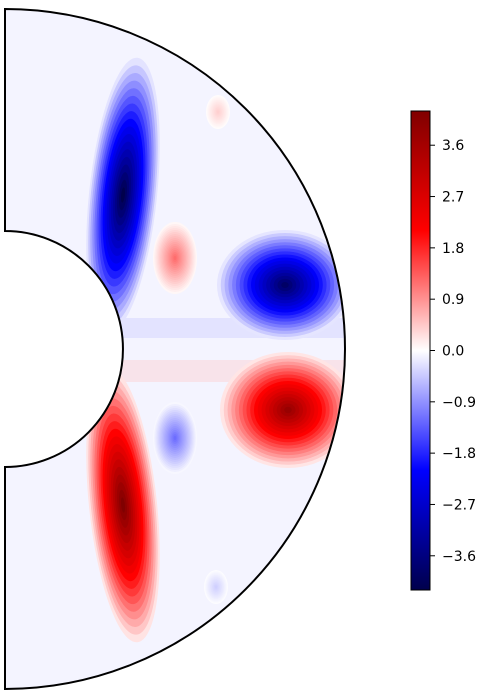 Image resolution: width=500 pixels, height=700 pixels. I want to click on colorbar-tick-label: 3.6, so click(453, 146).